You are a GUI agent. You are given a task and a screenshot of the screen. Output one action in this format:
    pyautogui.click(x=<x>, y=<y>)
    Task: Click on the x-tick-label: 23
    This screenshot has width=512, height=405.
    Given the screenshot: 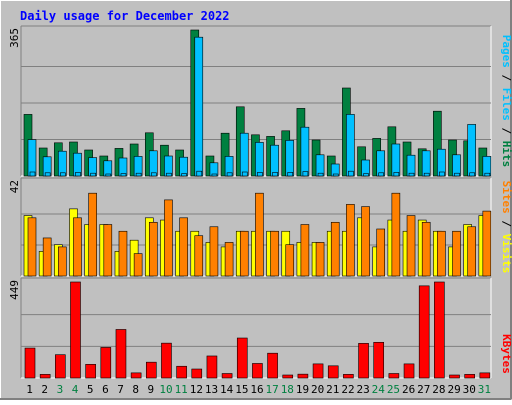 What is the action you would take?
    pyautogui.click(x=363, y=389)
    